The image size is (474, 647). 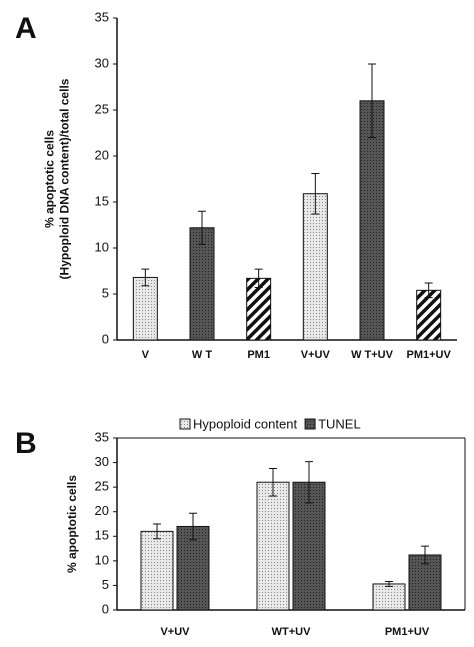 What do you see at coordinates (258, 355) in the screenshot?
I see `x-tick-label: PM1` at bounding box center [258, 355].